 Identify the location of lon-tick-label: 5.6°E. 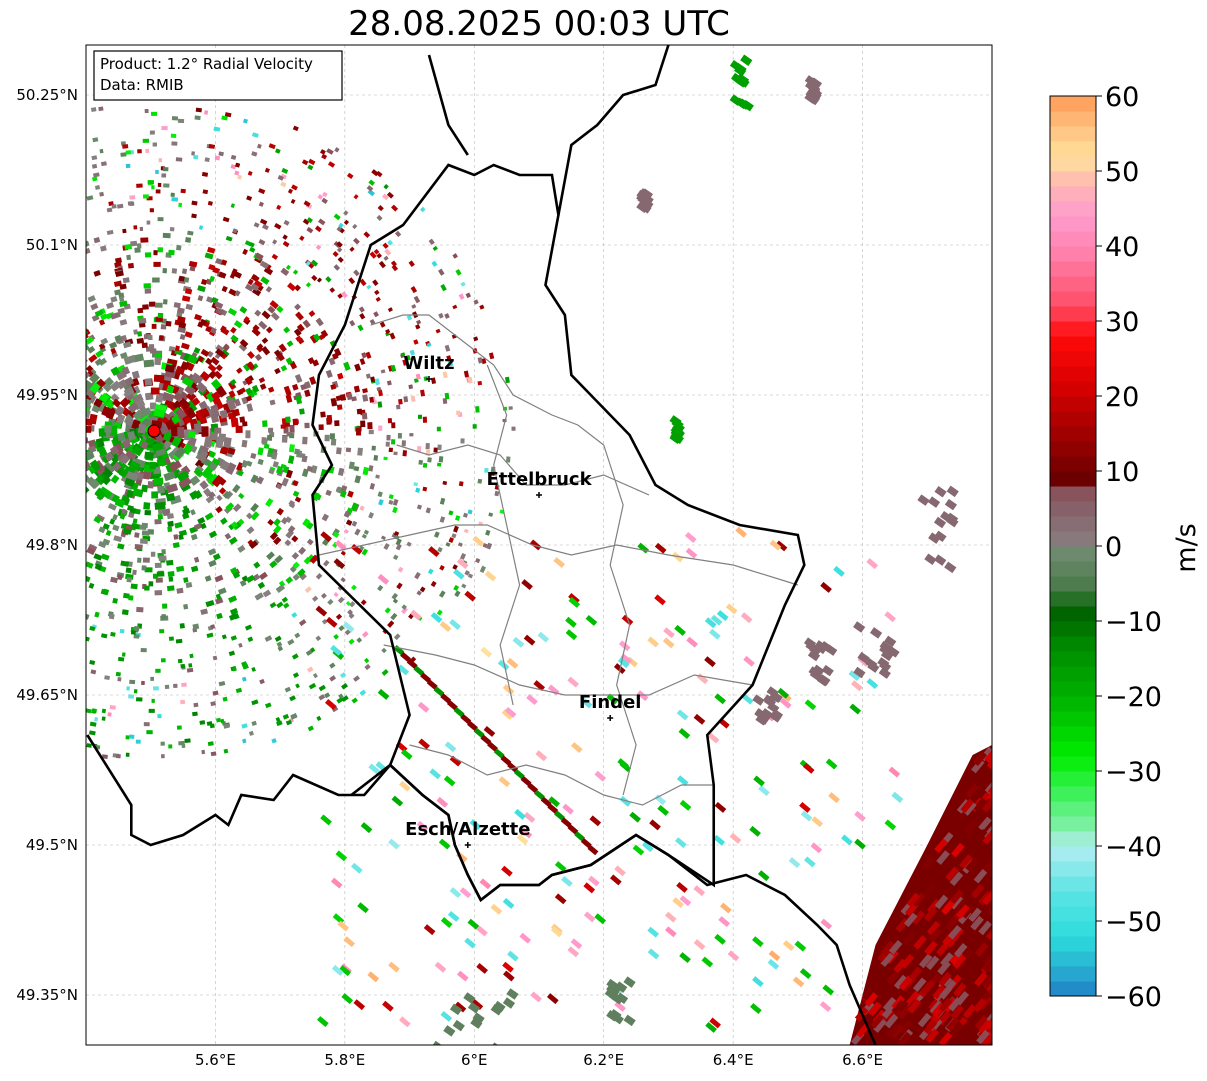
(215, 1060).